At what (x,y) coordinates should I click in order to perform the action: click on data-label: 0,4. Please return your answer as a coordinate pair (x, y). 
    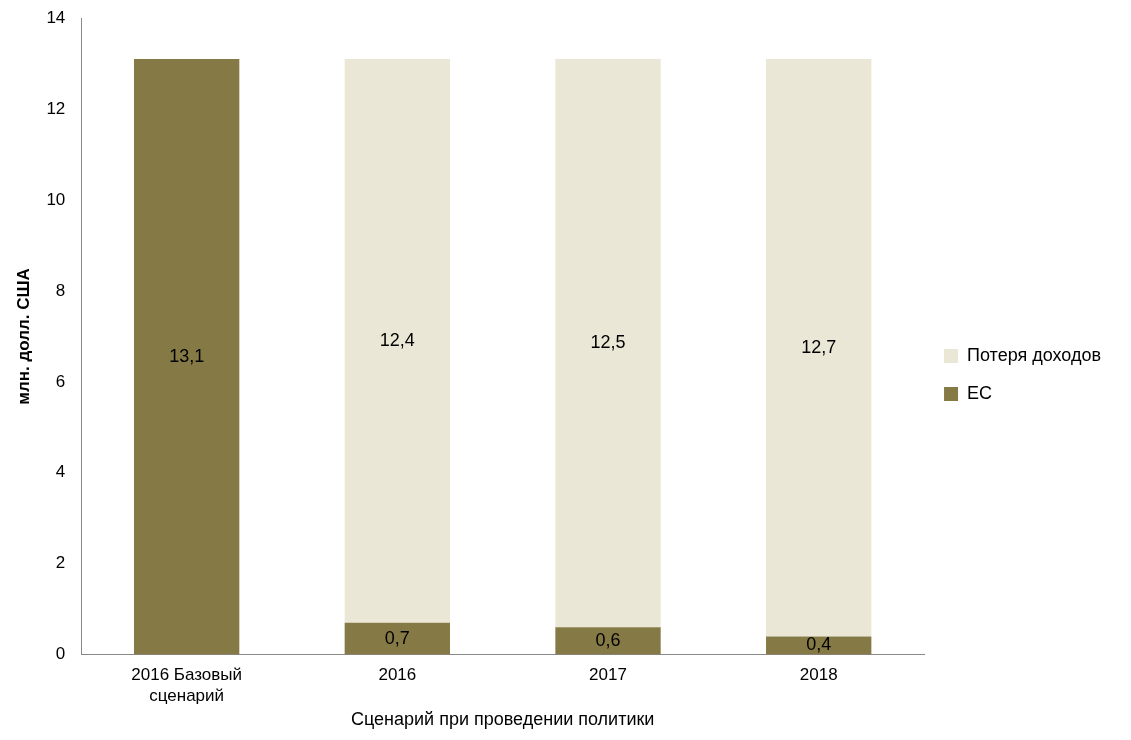
    Looking at the image, I should click on (819, 643).